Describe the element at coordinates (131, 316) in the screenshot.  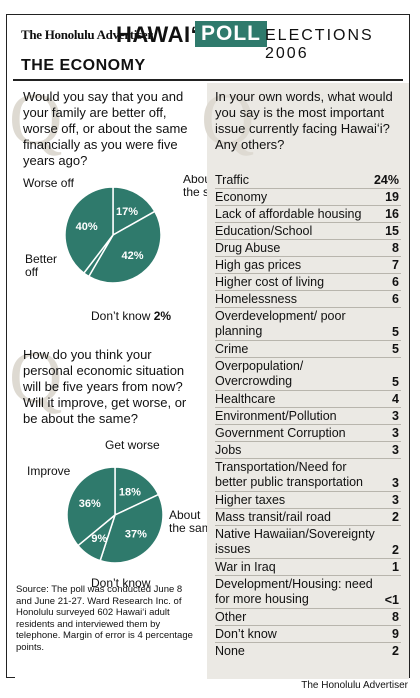
I see `pie-category-label-dont-know: Don’t know 2%` at that location.